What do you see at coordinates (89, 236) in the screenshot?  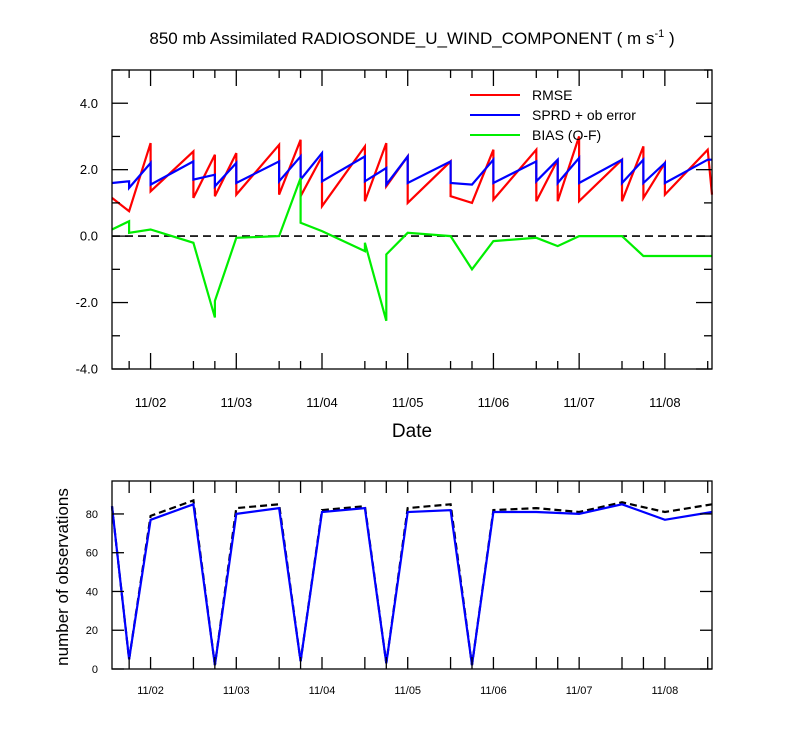 I see `y-tick-label: 0.0` at bounding box center [89, 236].